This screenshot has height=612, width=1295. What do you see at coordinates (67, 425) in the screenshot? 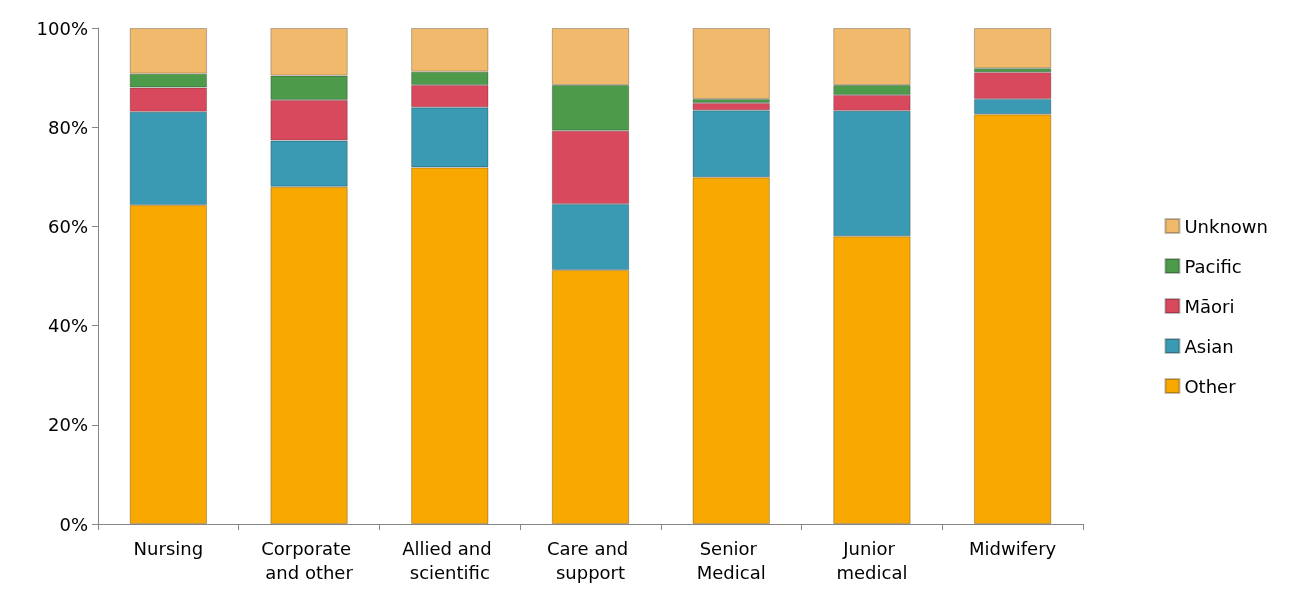
I see `y-tick-label: 20%` at bounding box center [67, 425].